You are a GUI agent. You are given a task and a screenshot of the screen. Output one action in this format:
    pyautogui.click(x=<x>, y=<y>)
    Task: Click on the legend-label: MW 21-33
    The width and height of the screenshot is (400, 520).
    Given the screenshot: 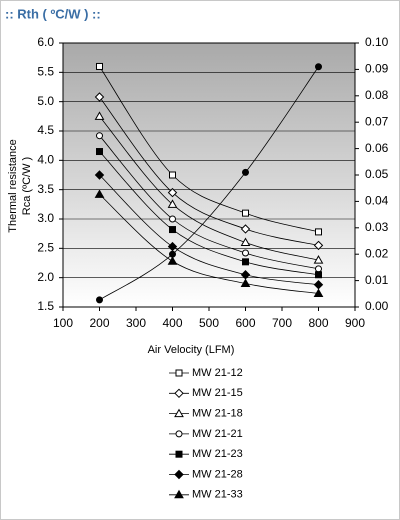 What is the action you would take?
    pyautogui.click(x=217, y=495)
    